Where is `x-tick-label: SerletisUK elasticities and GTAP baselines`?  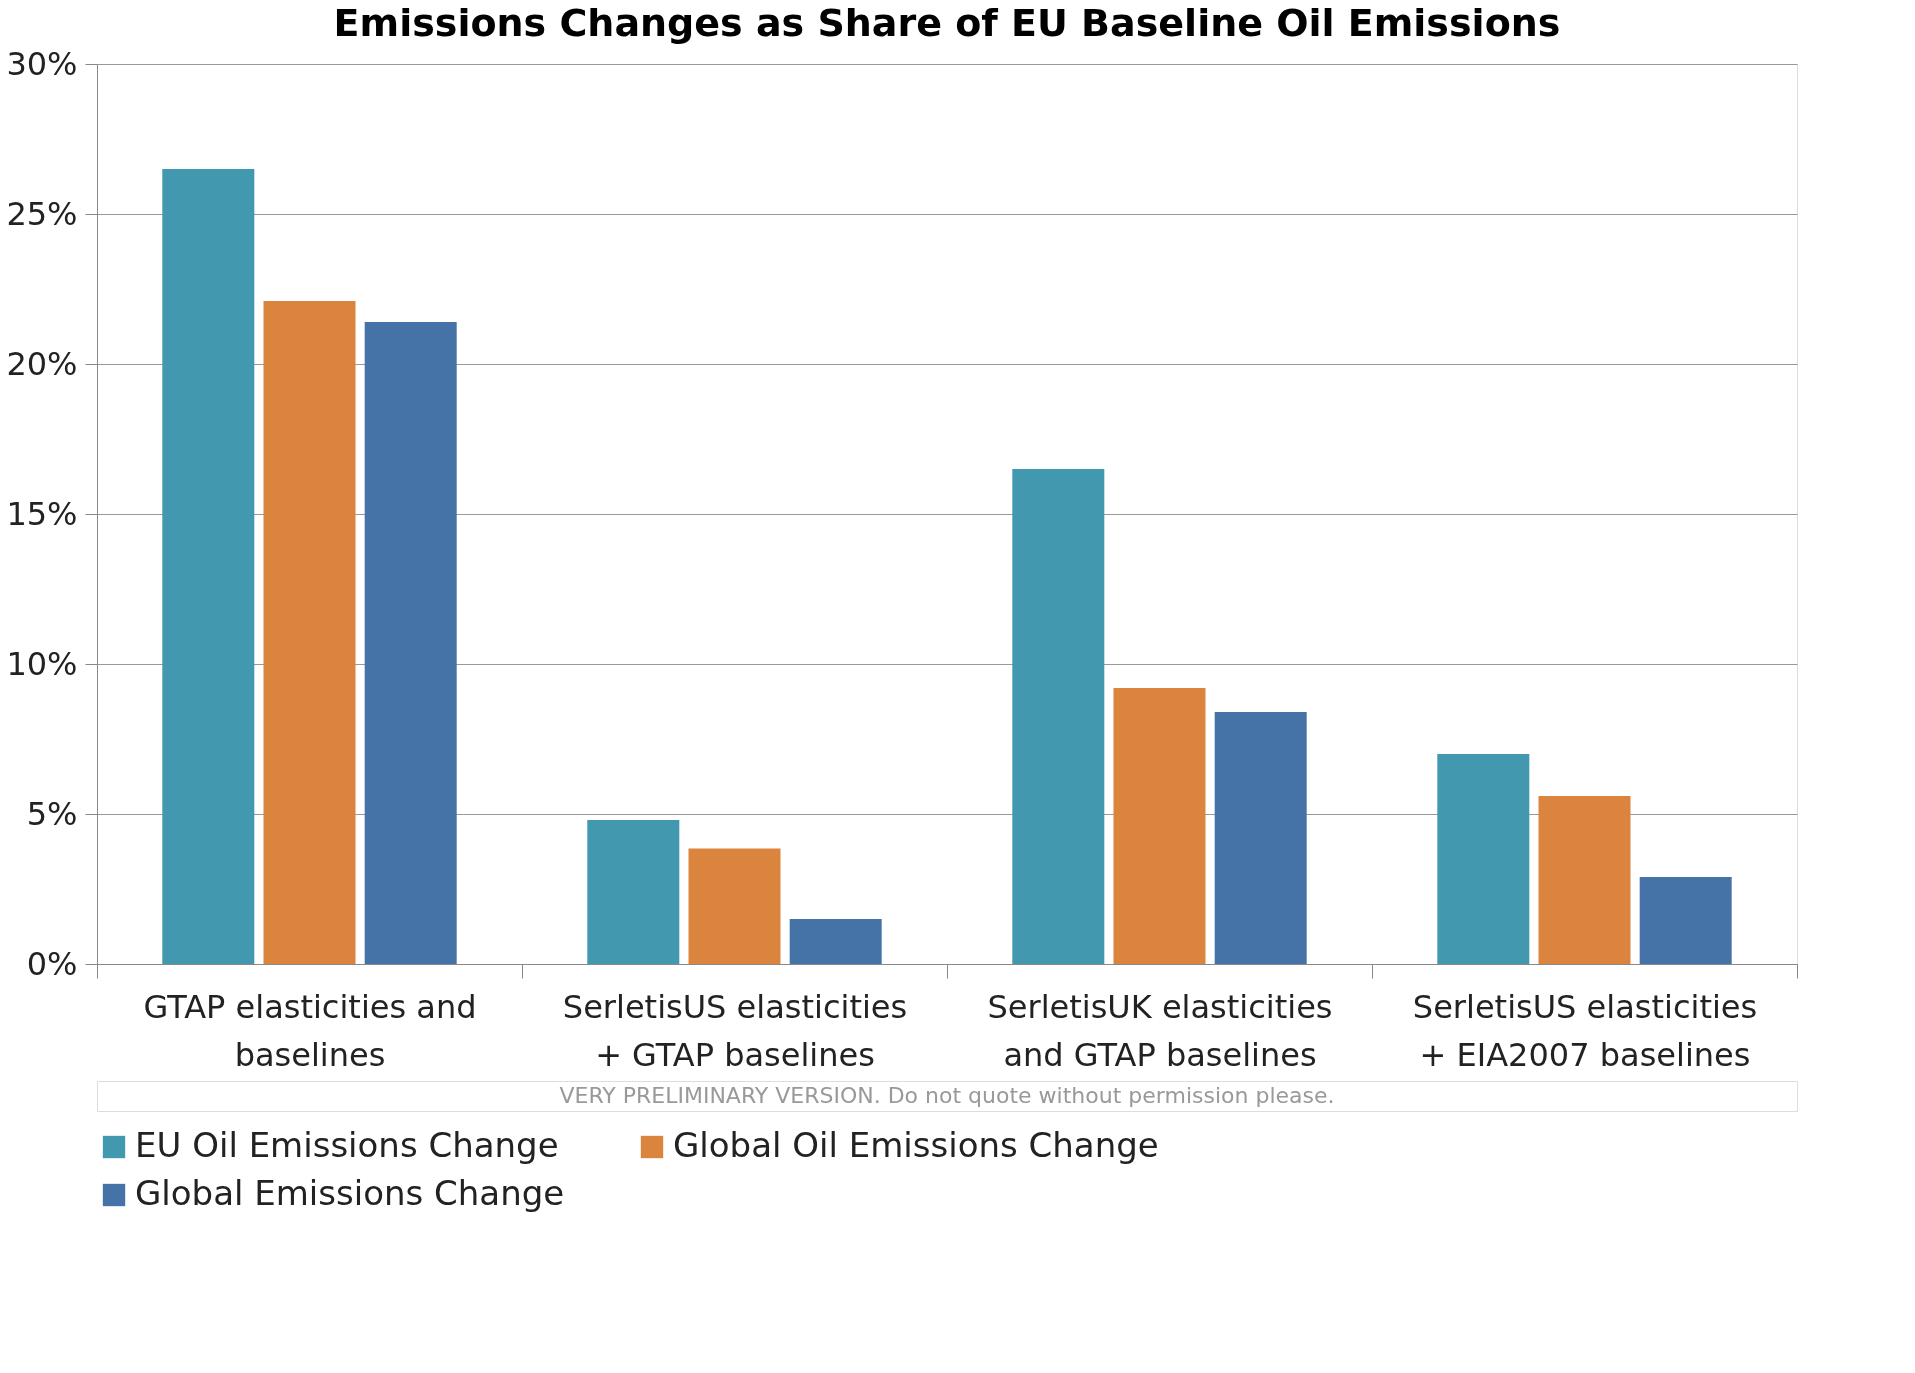 x-tick-label: SerletisUK elasticities and GTAP baselines is located at coordinates (1160, 1030).